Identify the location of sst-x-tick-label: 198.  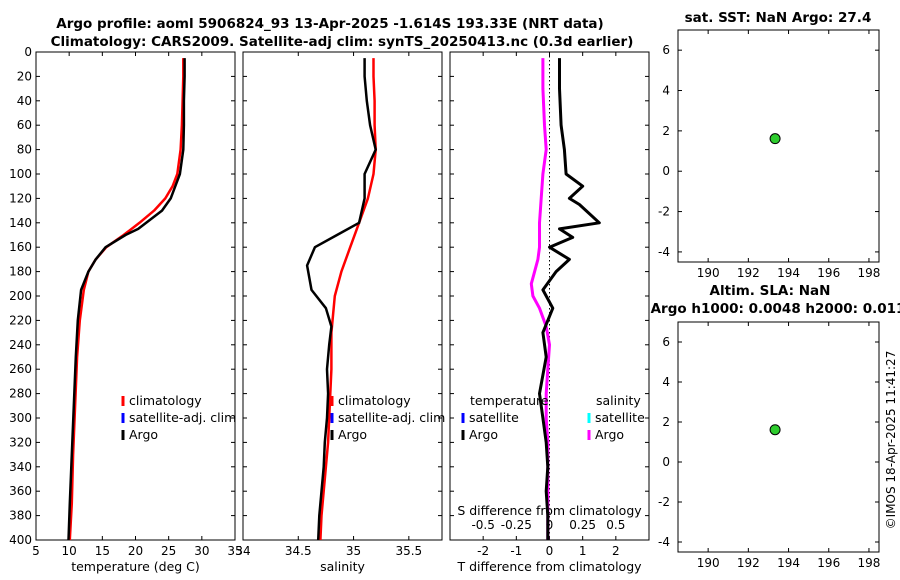
(868, 273).